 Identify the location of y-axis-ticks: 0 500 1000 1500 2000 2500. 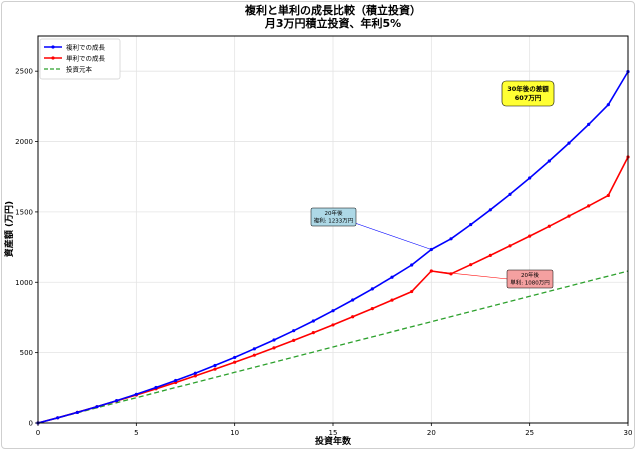
(26, 248).